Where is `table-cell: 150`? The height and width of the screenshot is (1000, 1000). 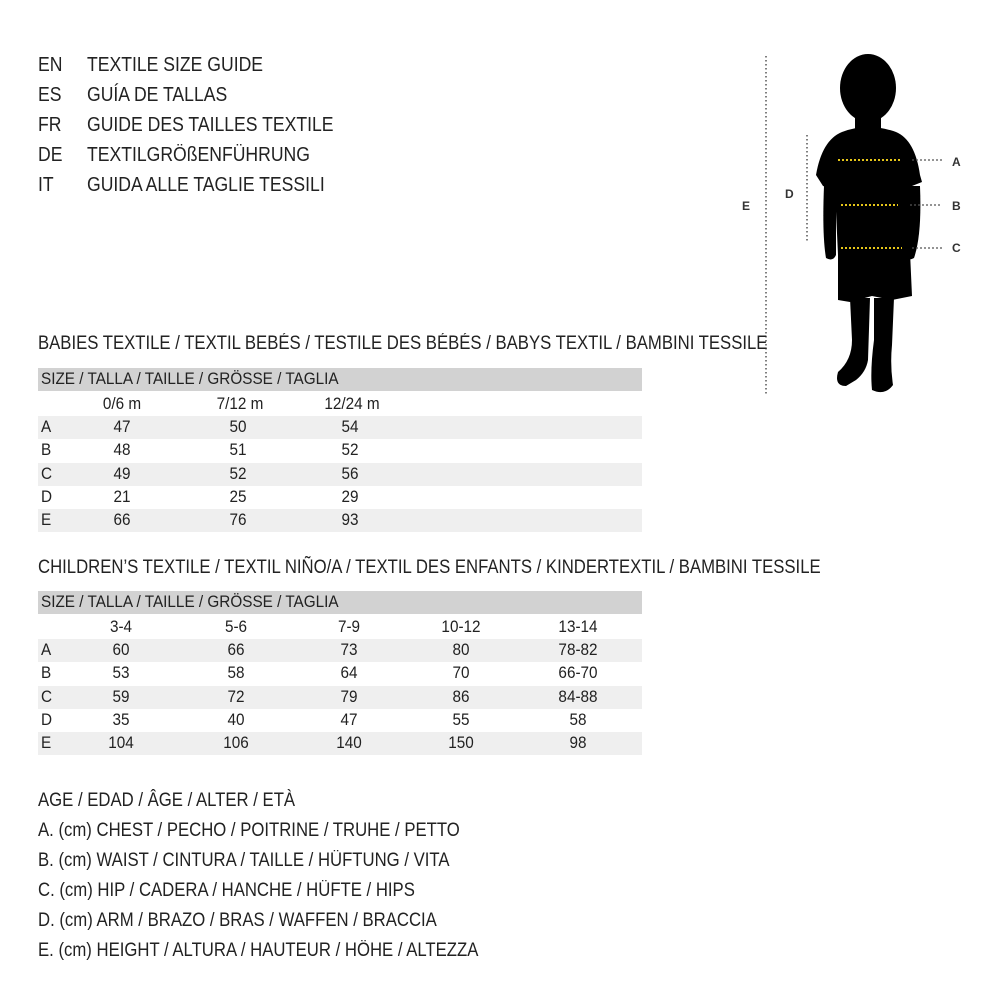
table-cell: 150 is located at coordinates (461, 743).